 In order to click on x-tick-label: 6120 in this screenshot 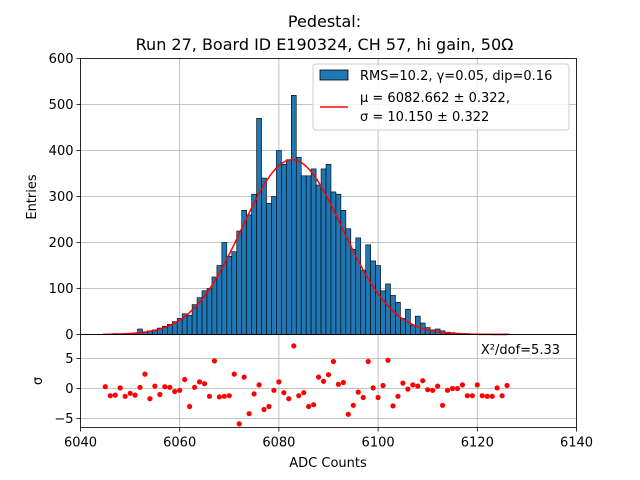, I will do `click(477, 443)`.